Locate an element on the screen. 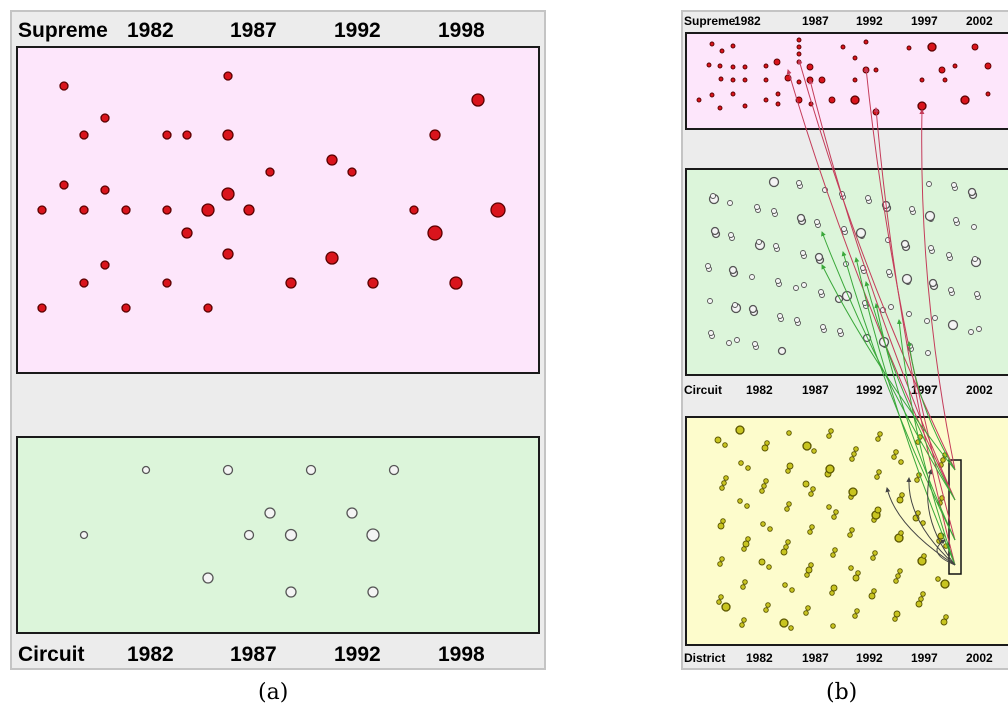 The width and height of the screenshot is (1008, 708). panel-a-caption: (a) is located at coordinates (273, 692).